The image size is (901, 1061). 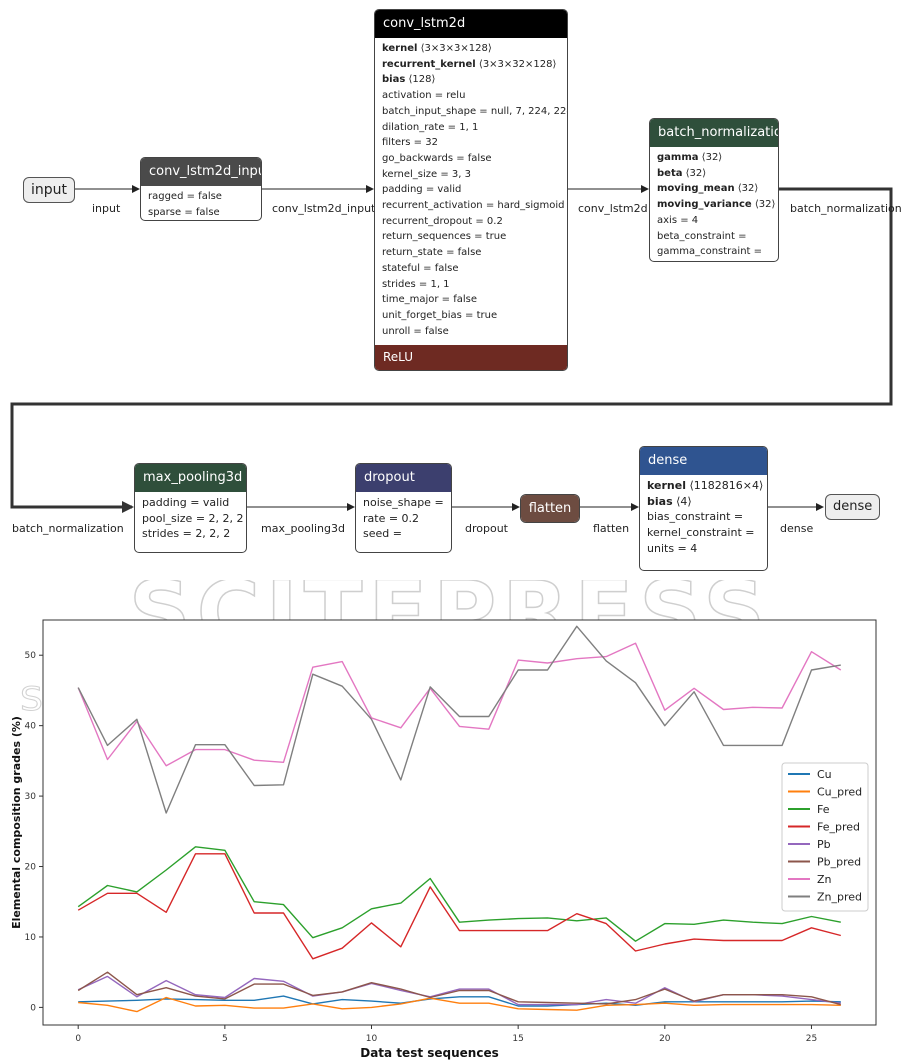 I want to click on x-tick-label: 25, so click(x=811, y=1039).